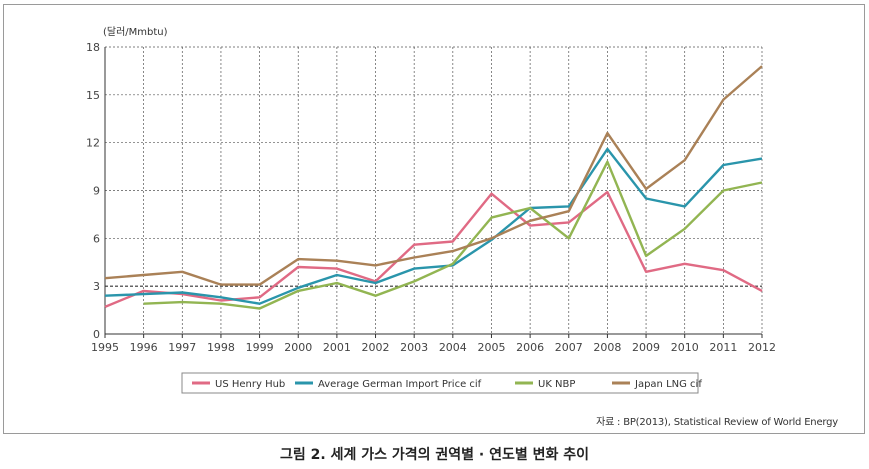  I want to click on legend-label: US Henry Hub, so click(250, 384).